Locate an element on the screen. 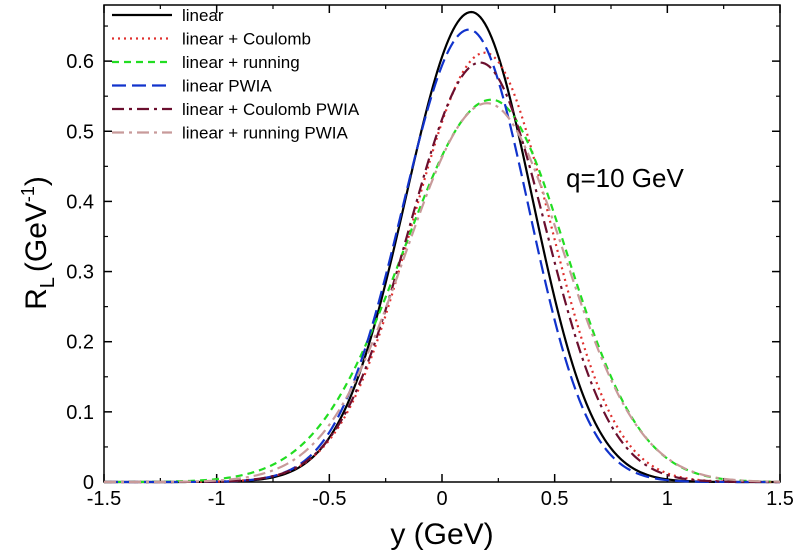 Image resolution: width=801 pixels, height=554 pixels. y-axis-title-close: ) is located at coordinates (36, 181).